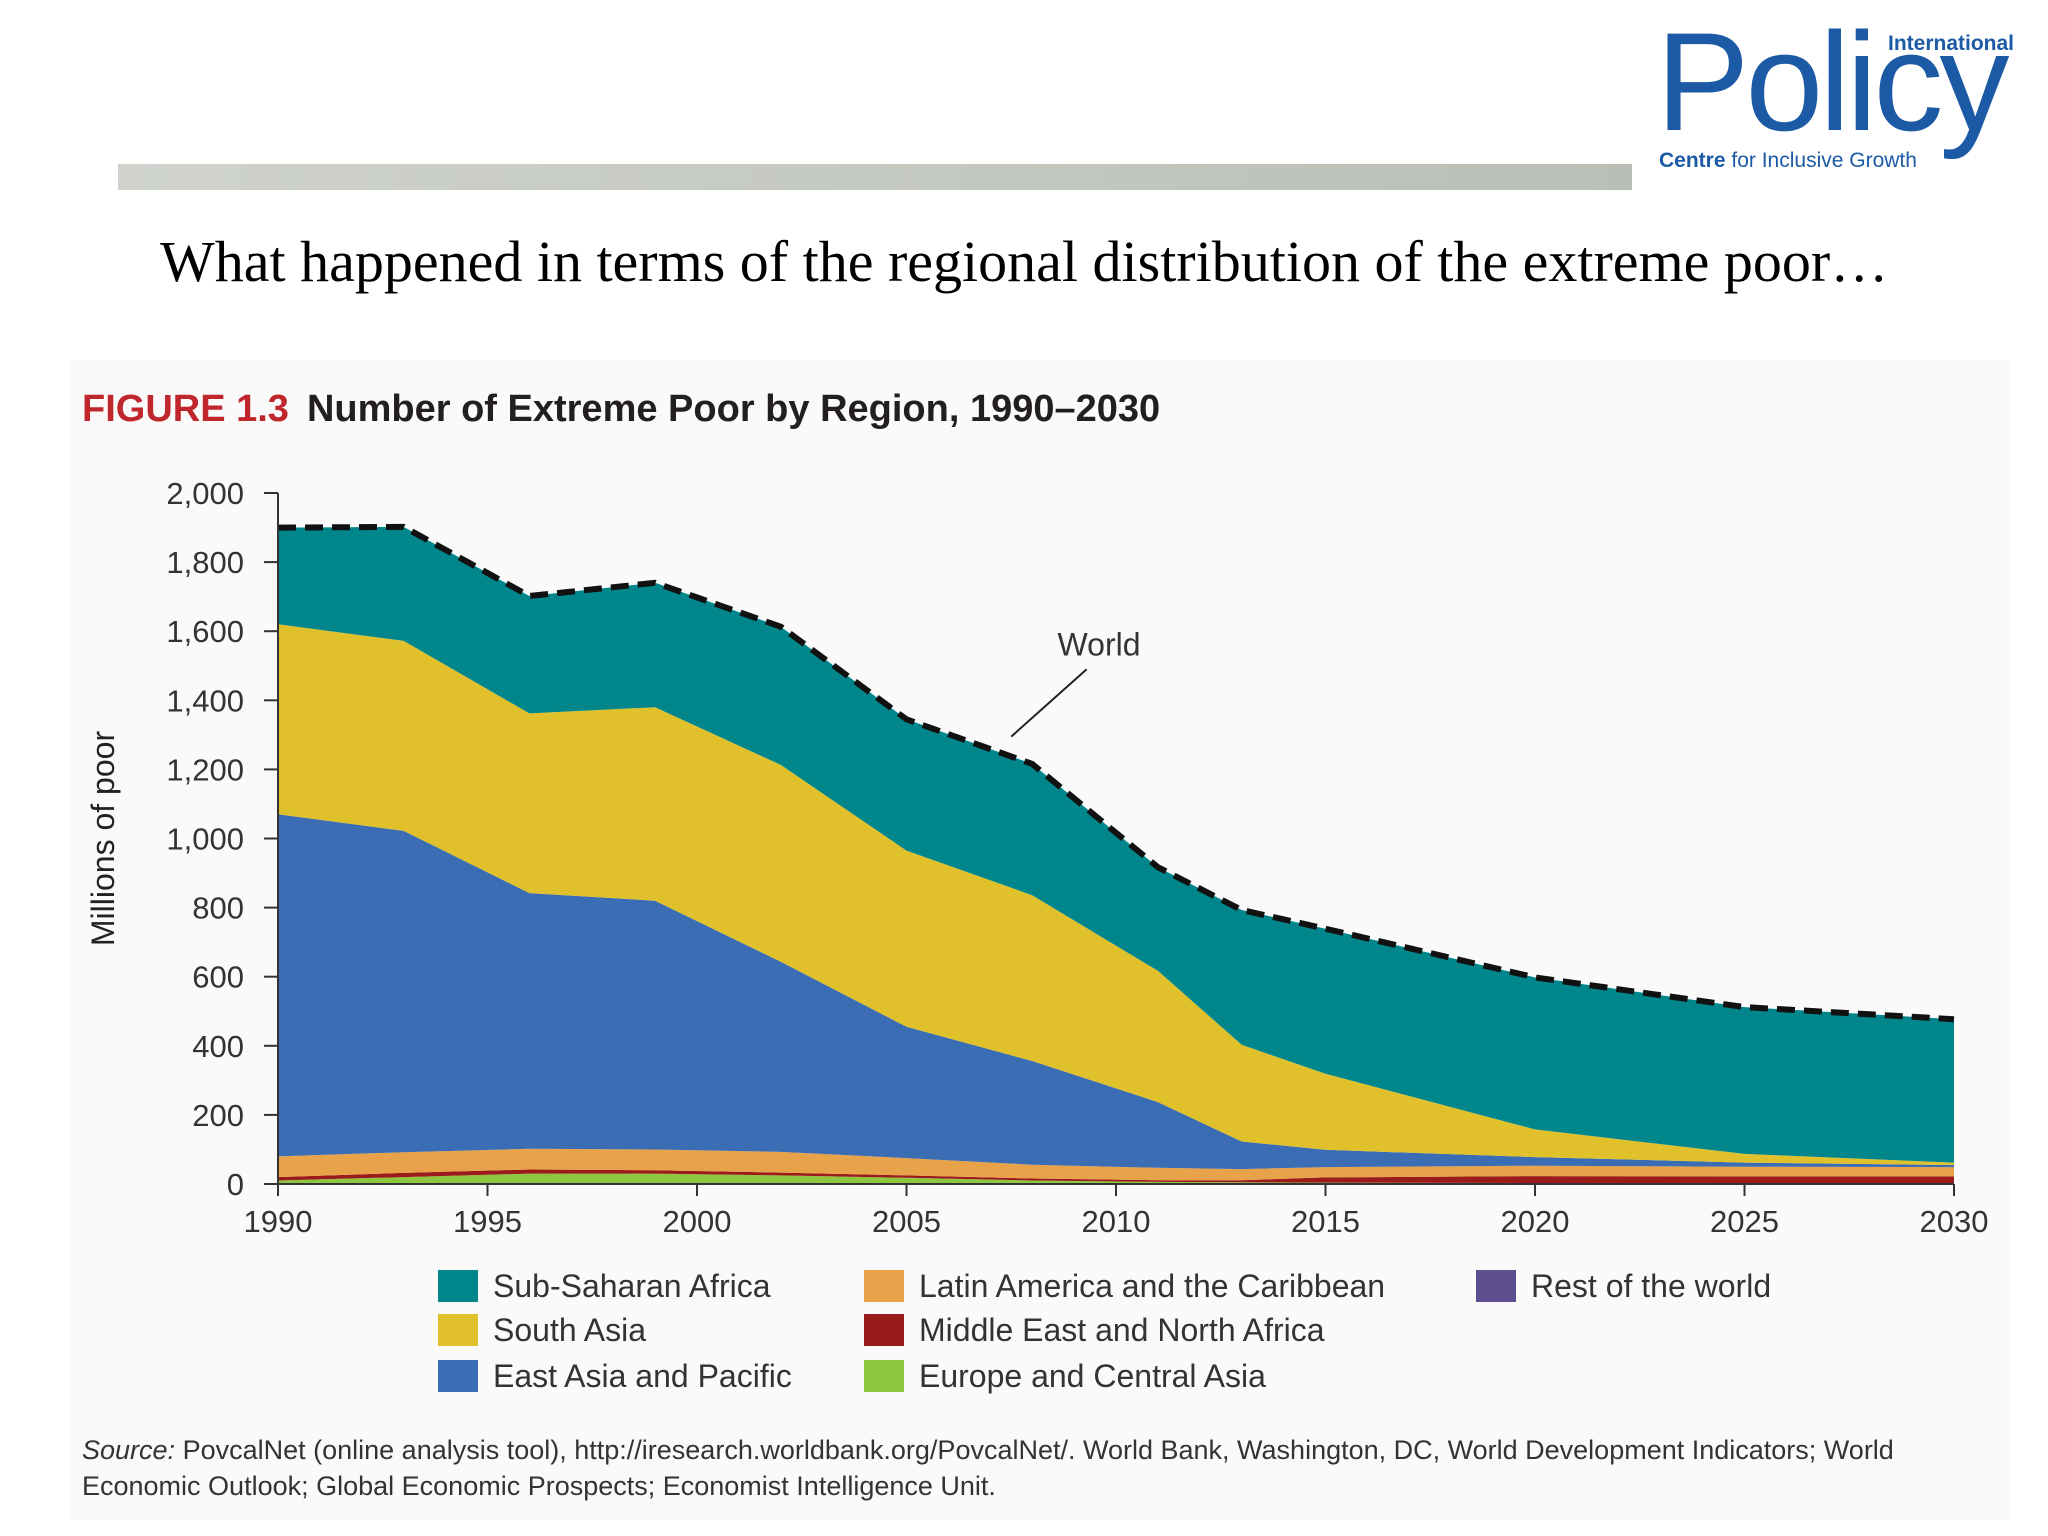 The image size is (2048, 1536). Describe the element at coordinates (1092, 1376) in the screenshot. I see `legend-label: Europe and Central Asia` at that location.